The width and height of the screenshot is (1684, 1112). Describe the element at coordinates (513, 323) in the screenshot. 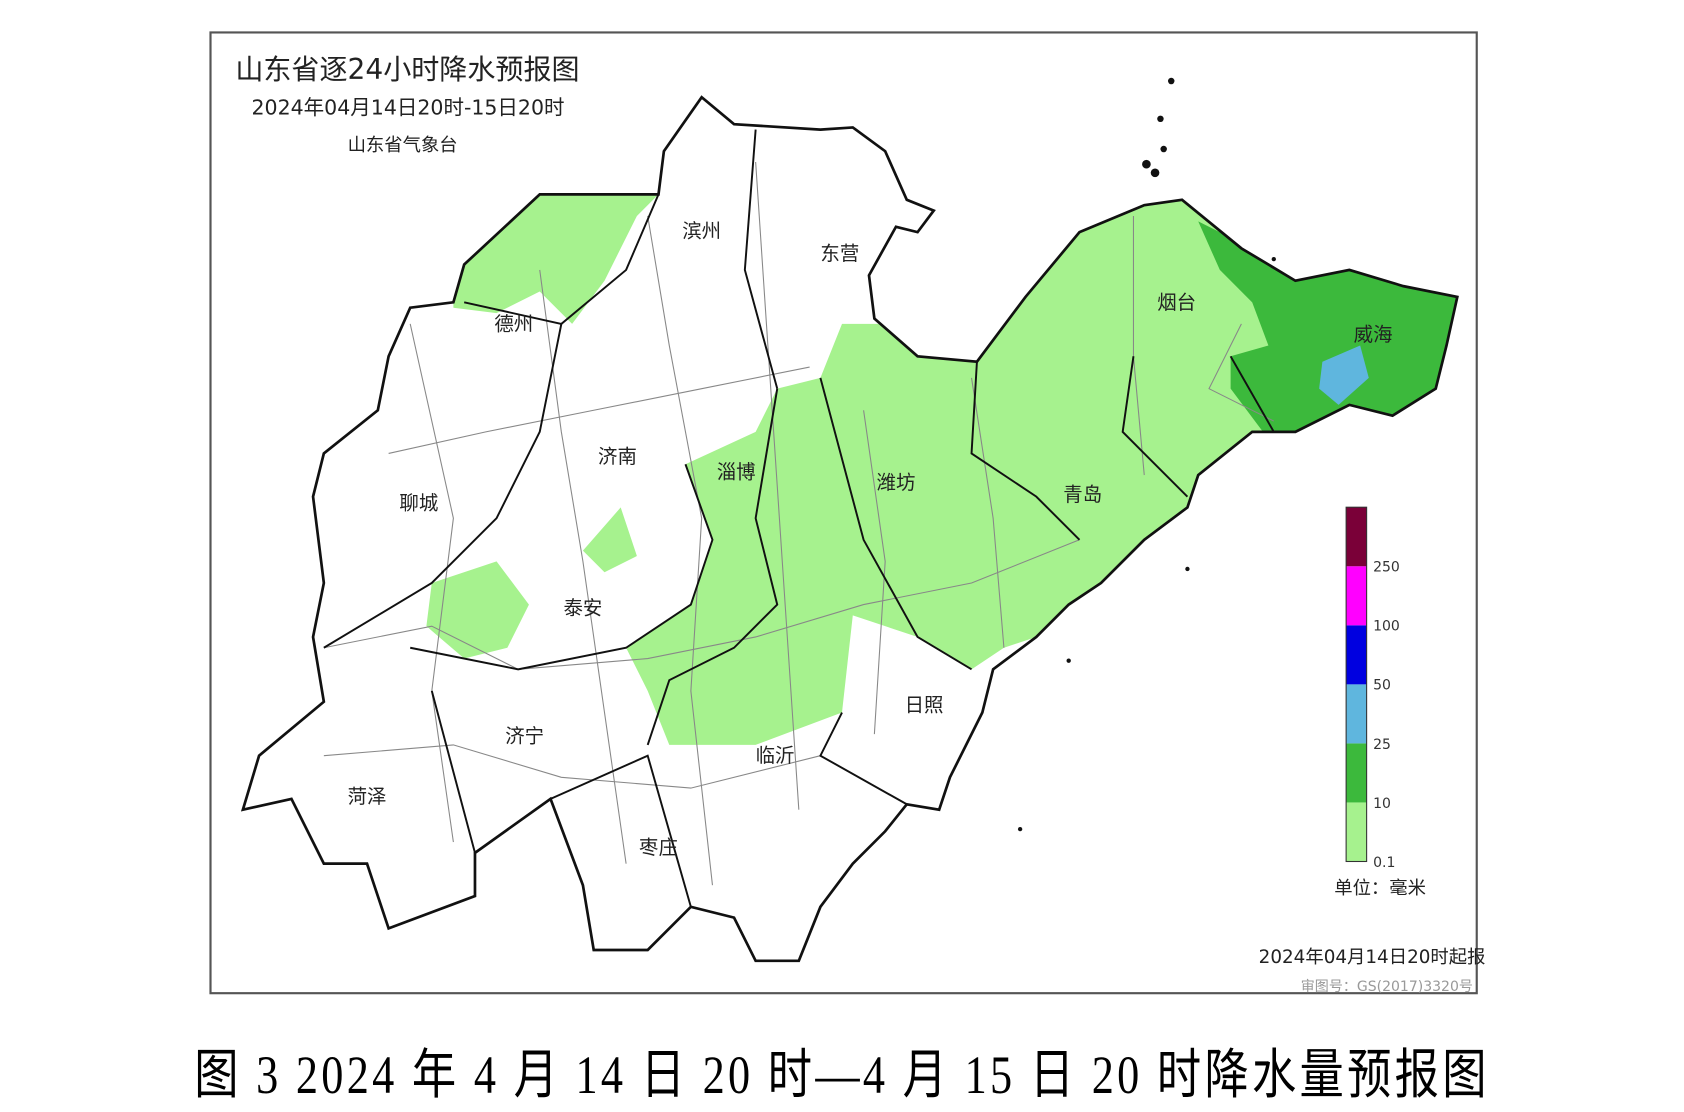

I see `city-label: 德州` at that location.